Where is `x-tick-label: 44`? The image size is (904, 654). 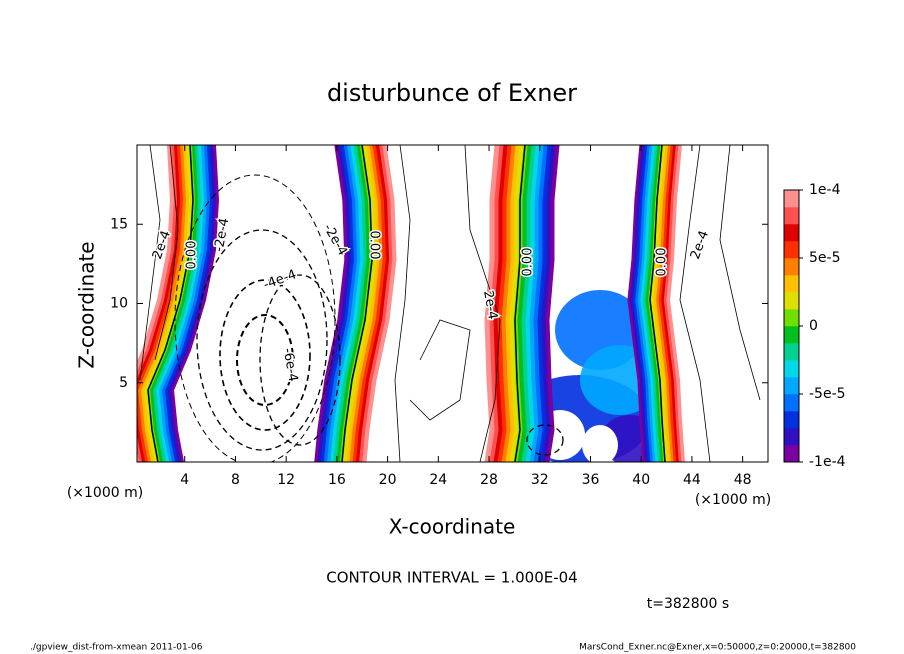
x-tick-label: 44 is located at coordinates (692, 480).